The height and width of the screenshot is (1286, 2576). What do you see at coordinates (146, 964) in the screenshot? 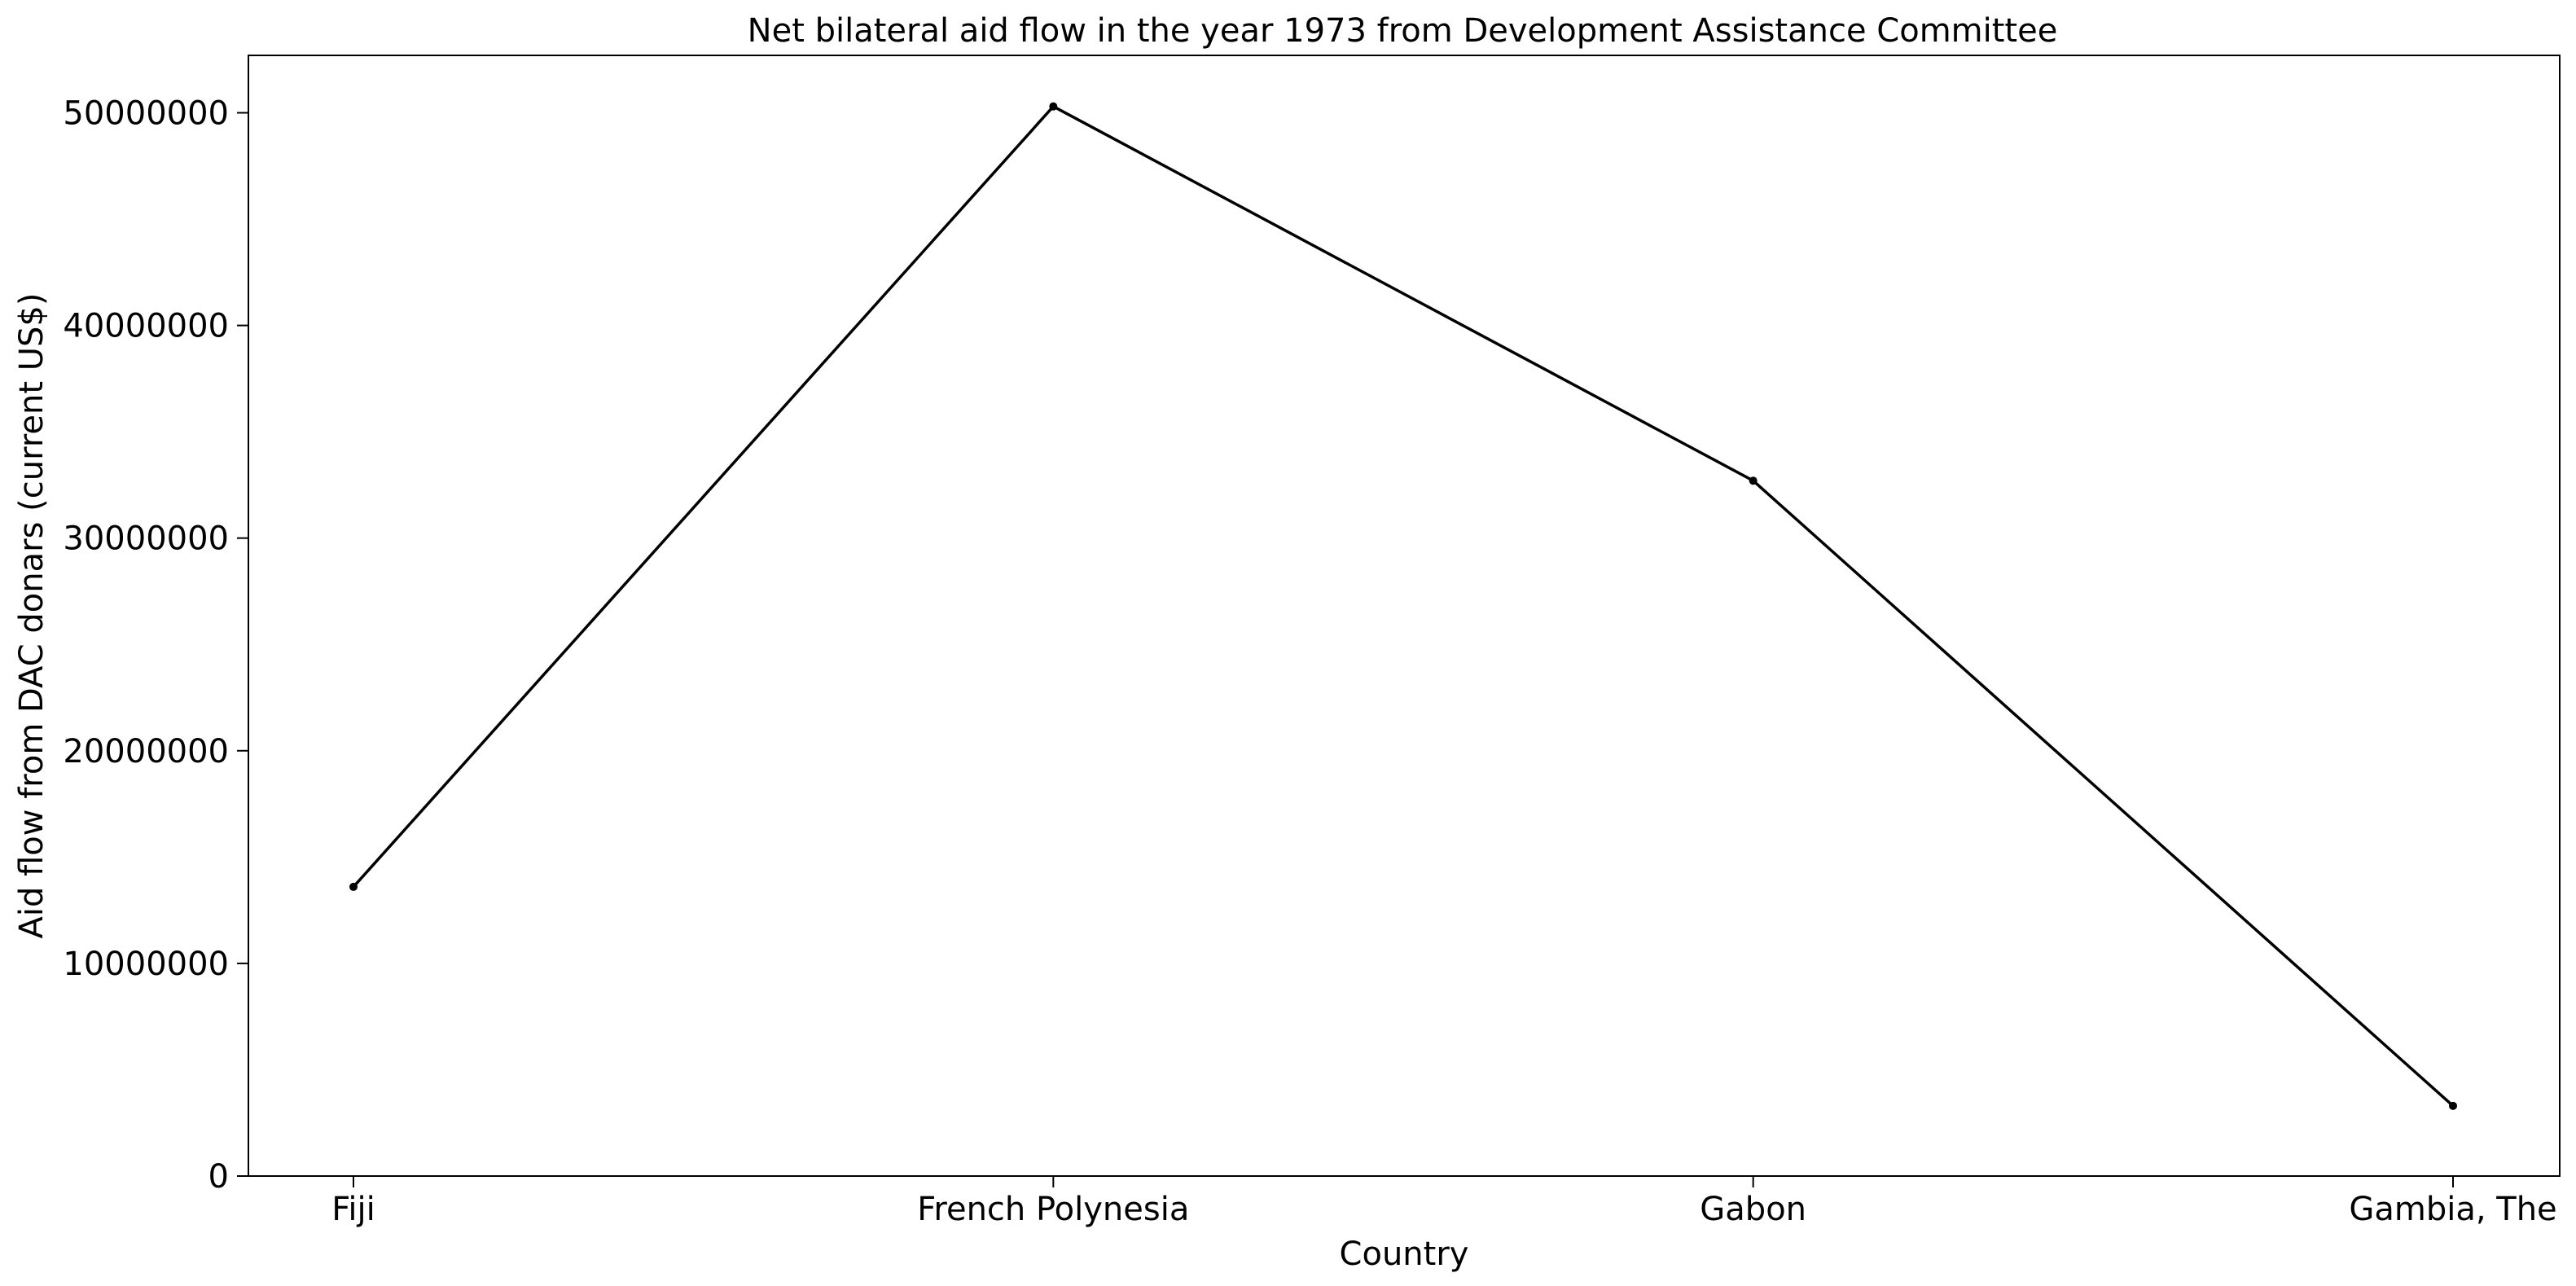
I see `y-tick-label: 10000000` at bounding box center [146, 964].